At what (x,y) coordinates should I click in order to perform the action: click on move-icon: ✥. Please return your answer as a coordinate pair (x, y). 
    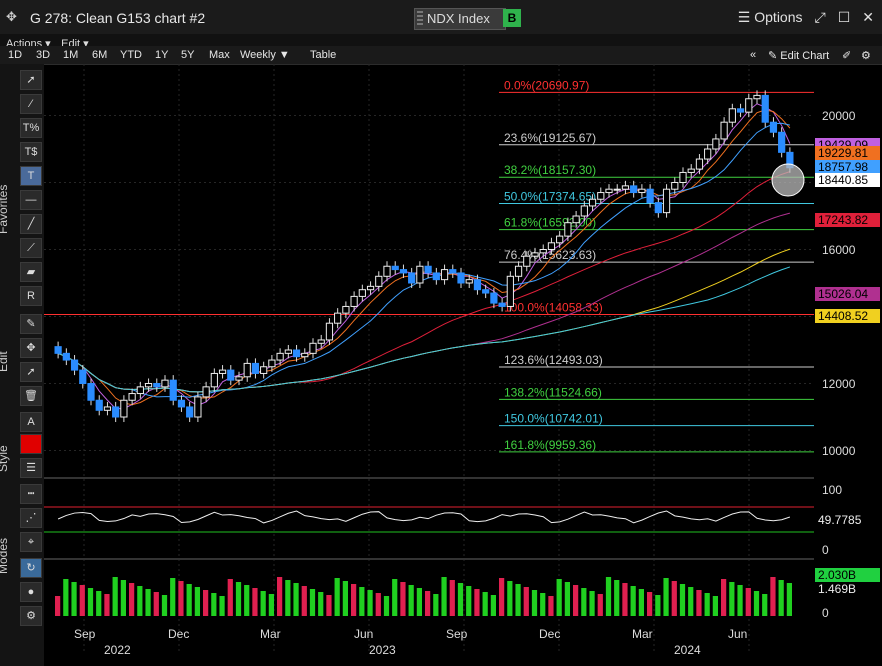
    Looking at the image, I should click on (11, 16).